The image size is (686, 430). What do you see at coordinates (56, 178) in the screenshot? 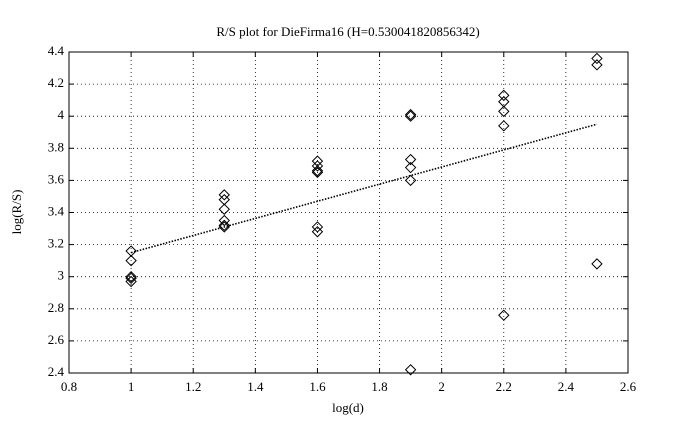
I see `y-tick-label: 3.6` at bounding box center [56, 178].